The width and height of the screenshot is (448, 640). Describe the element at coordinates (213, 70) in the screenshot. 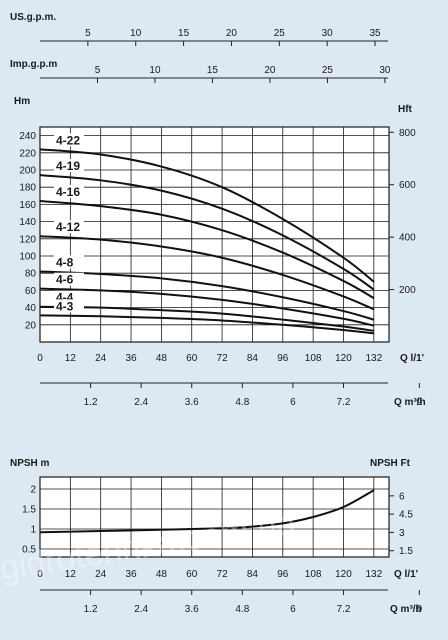

I see `imp-gpm-tick-label: 15` at that location.